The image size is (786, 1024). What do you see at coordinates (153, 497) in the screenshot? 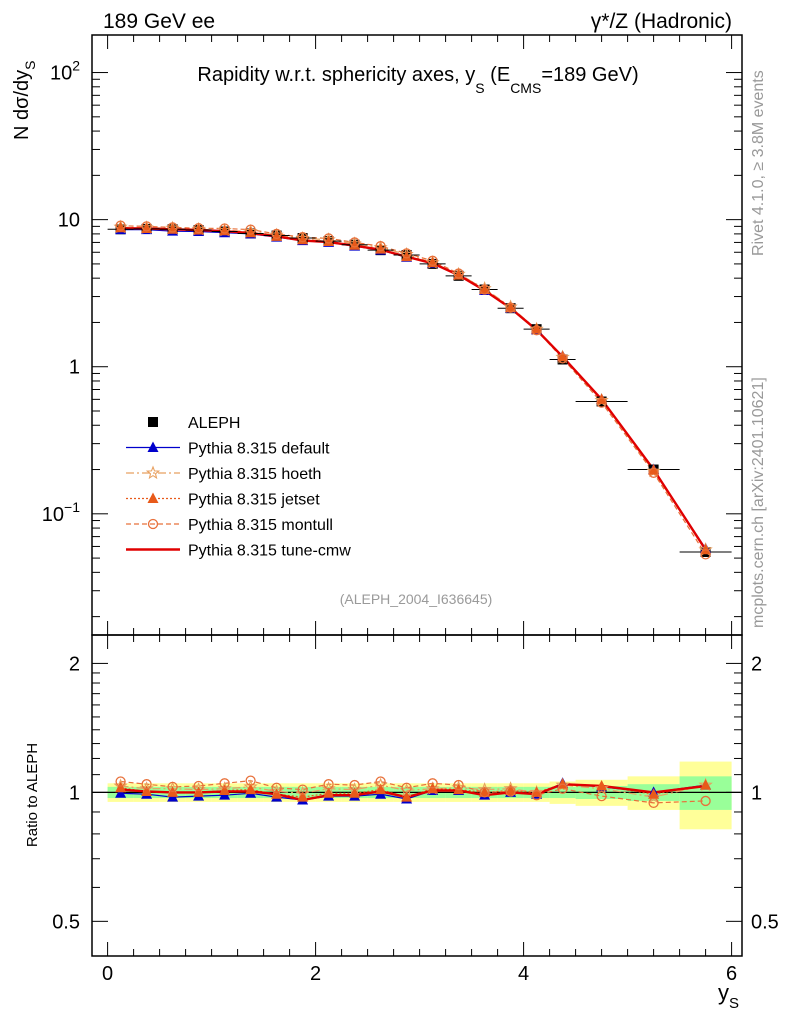
I see `legend-marker-jetset` at bounding box center [153, 497].